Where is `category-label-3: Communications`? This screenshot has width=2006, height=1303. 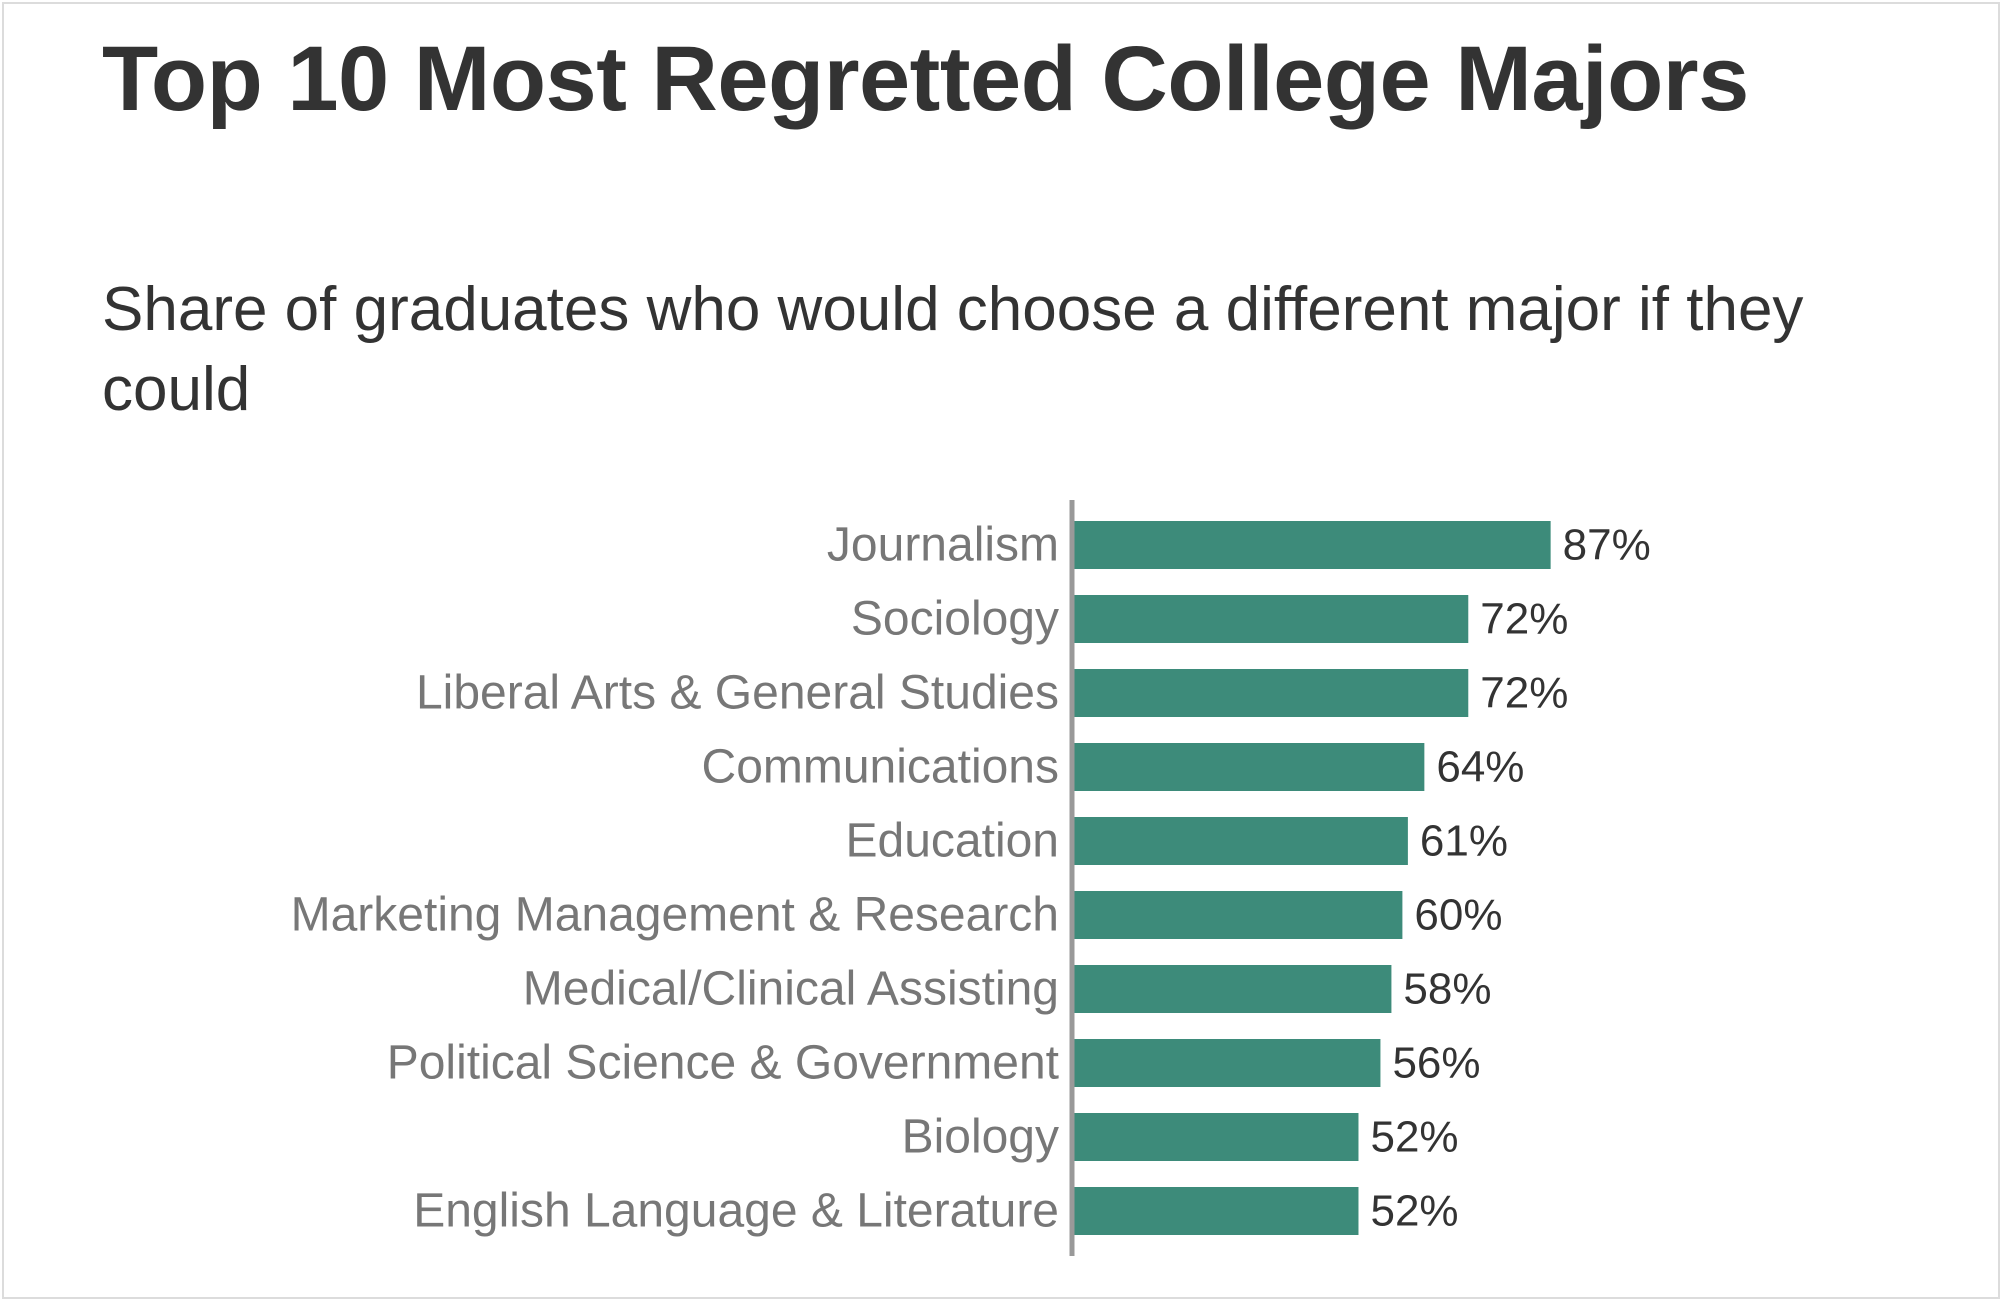 category-label-3: Communications is located at coordinates (880, 767).